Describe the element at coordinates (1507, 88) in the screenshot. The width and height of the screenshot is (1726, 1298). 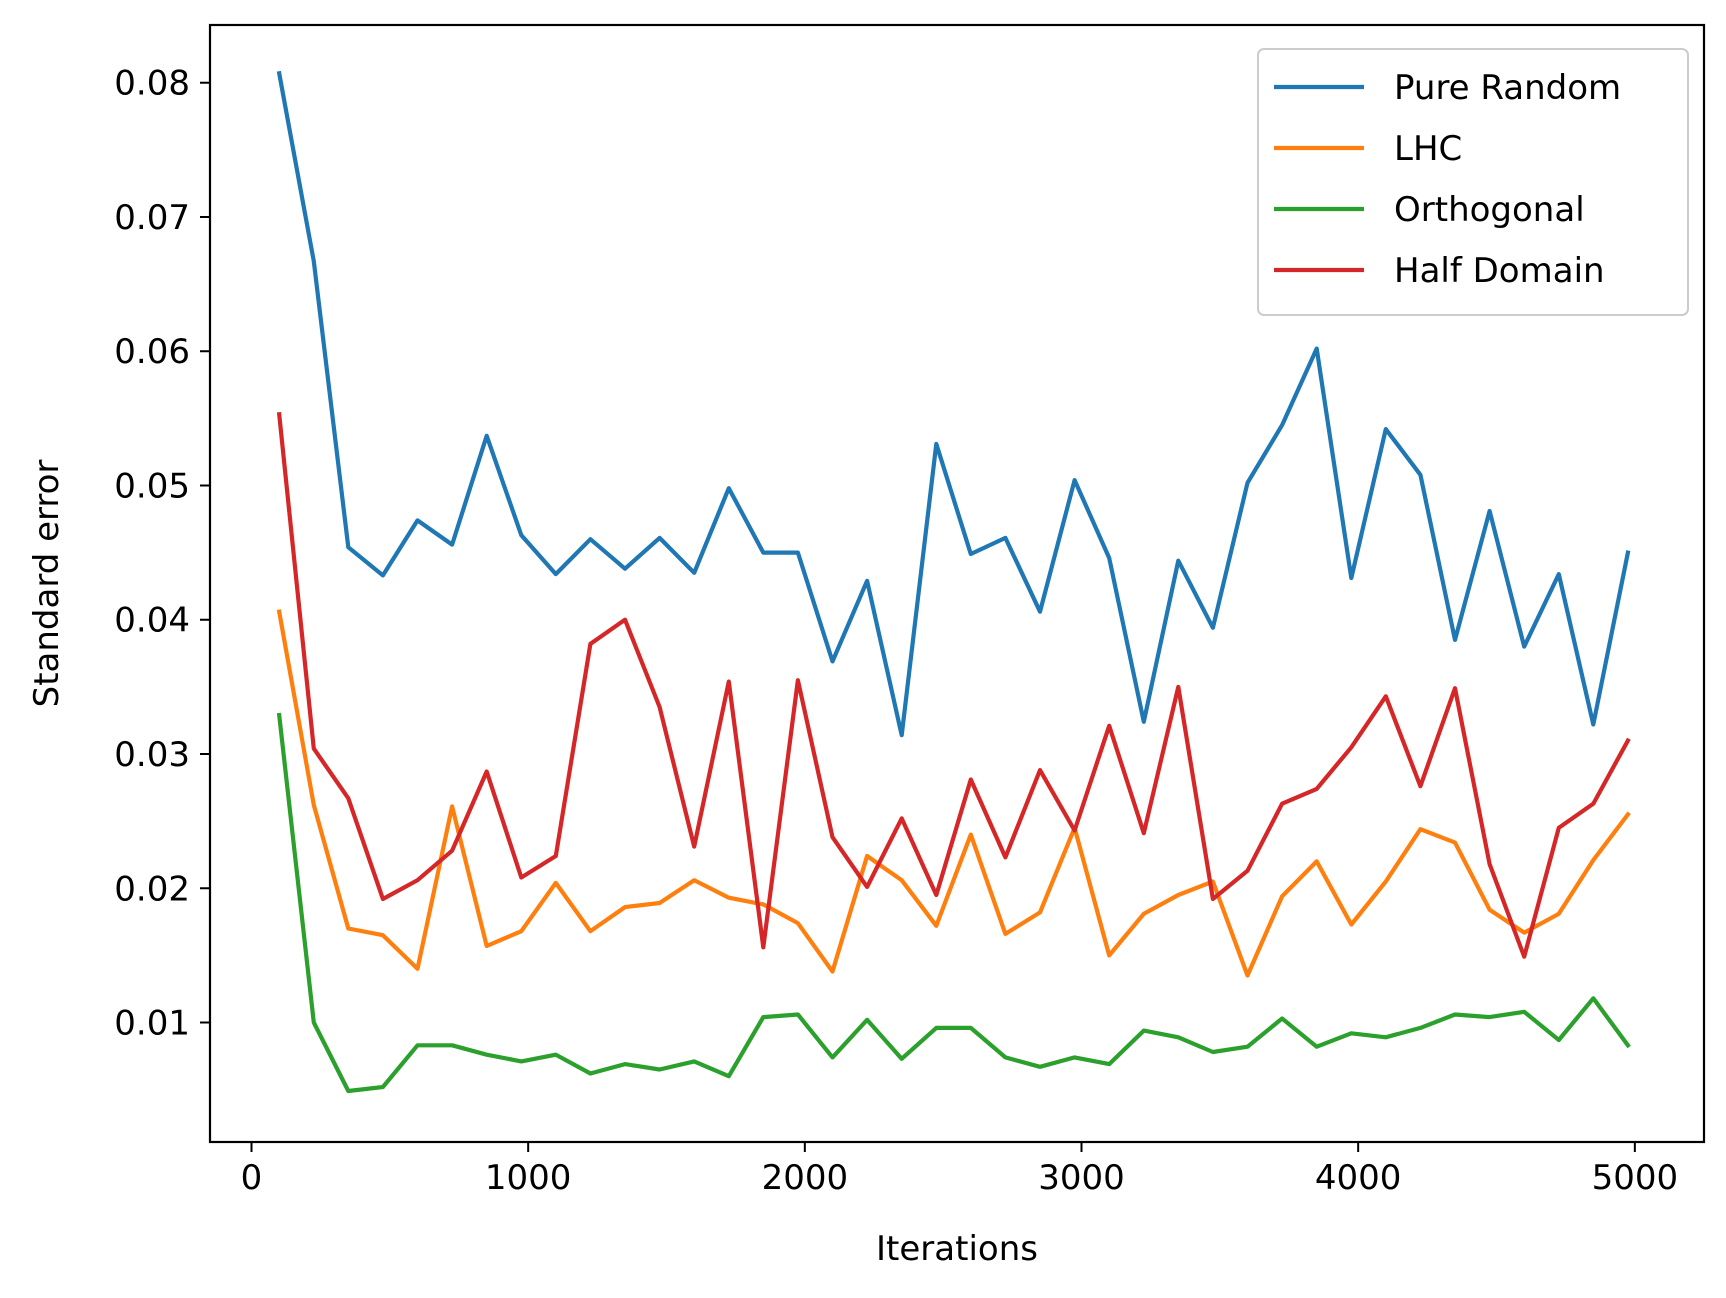
I see `legend-label: Pure Random` at that location.